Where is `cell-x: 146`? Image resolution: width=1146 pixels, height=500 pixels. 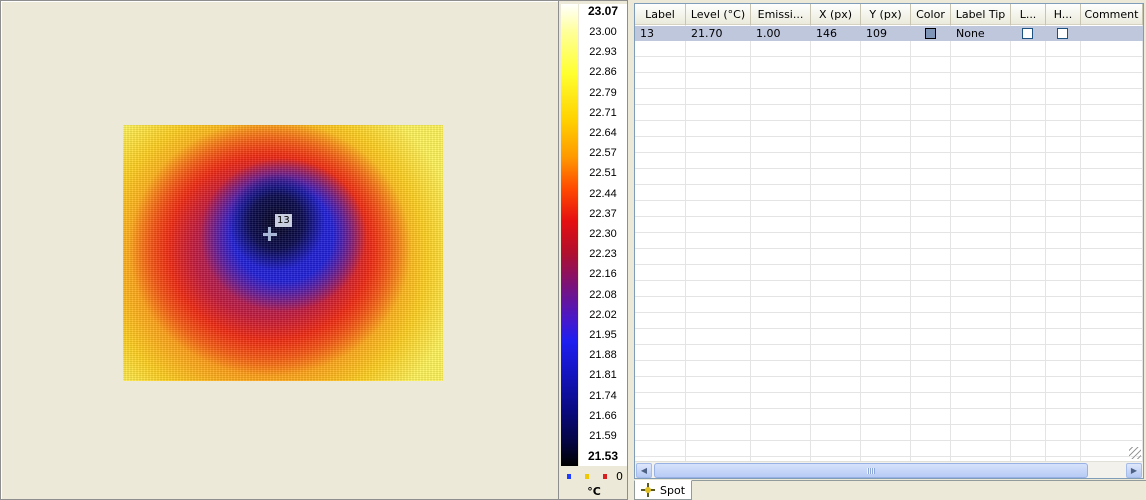
cell-x: 146 is located at coordinates (826, 33).